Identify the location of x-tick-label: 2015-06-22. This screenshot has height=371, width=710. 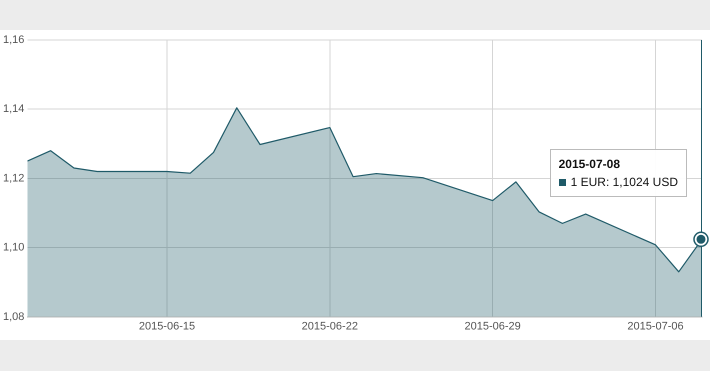
(330, 326).